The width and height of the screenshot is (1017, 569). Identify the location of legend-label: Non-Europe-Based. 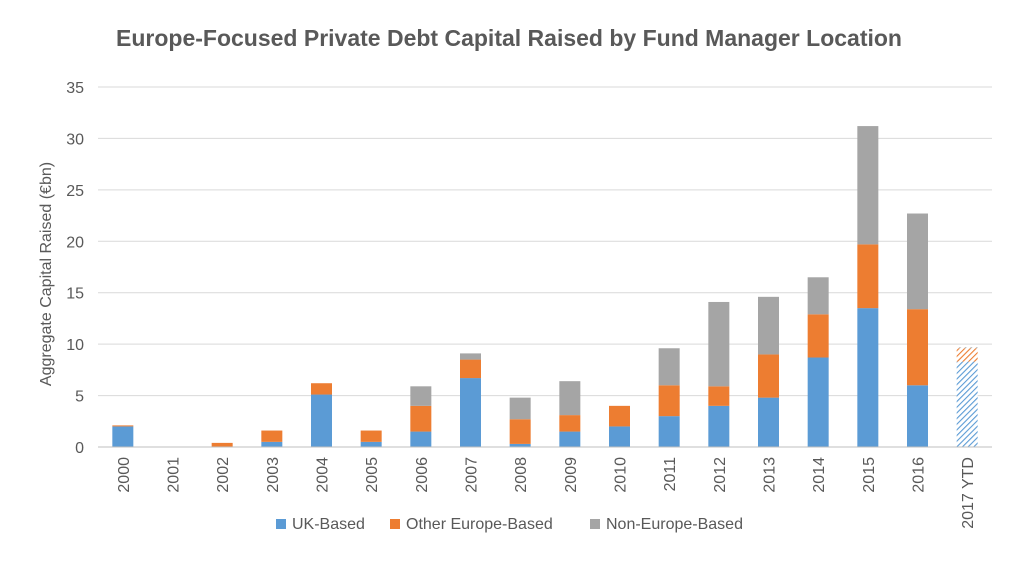
(674, 524).